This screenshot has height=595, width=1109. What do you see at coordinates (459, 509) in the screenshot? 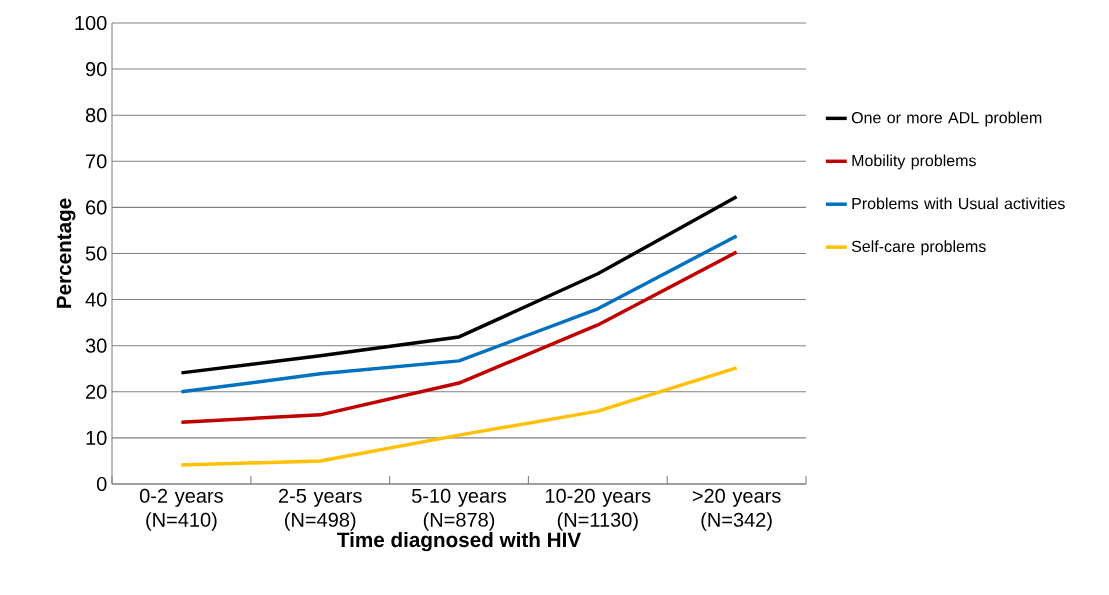
I see `x-tick-label: 5-10 years (N=878)` at bounding box center [459, 509].